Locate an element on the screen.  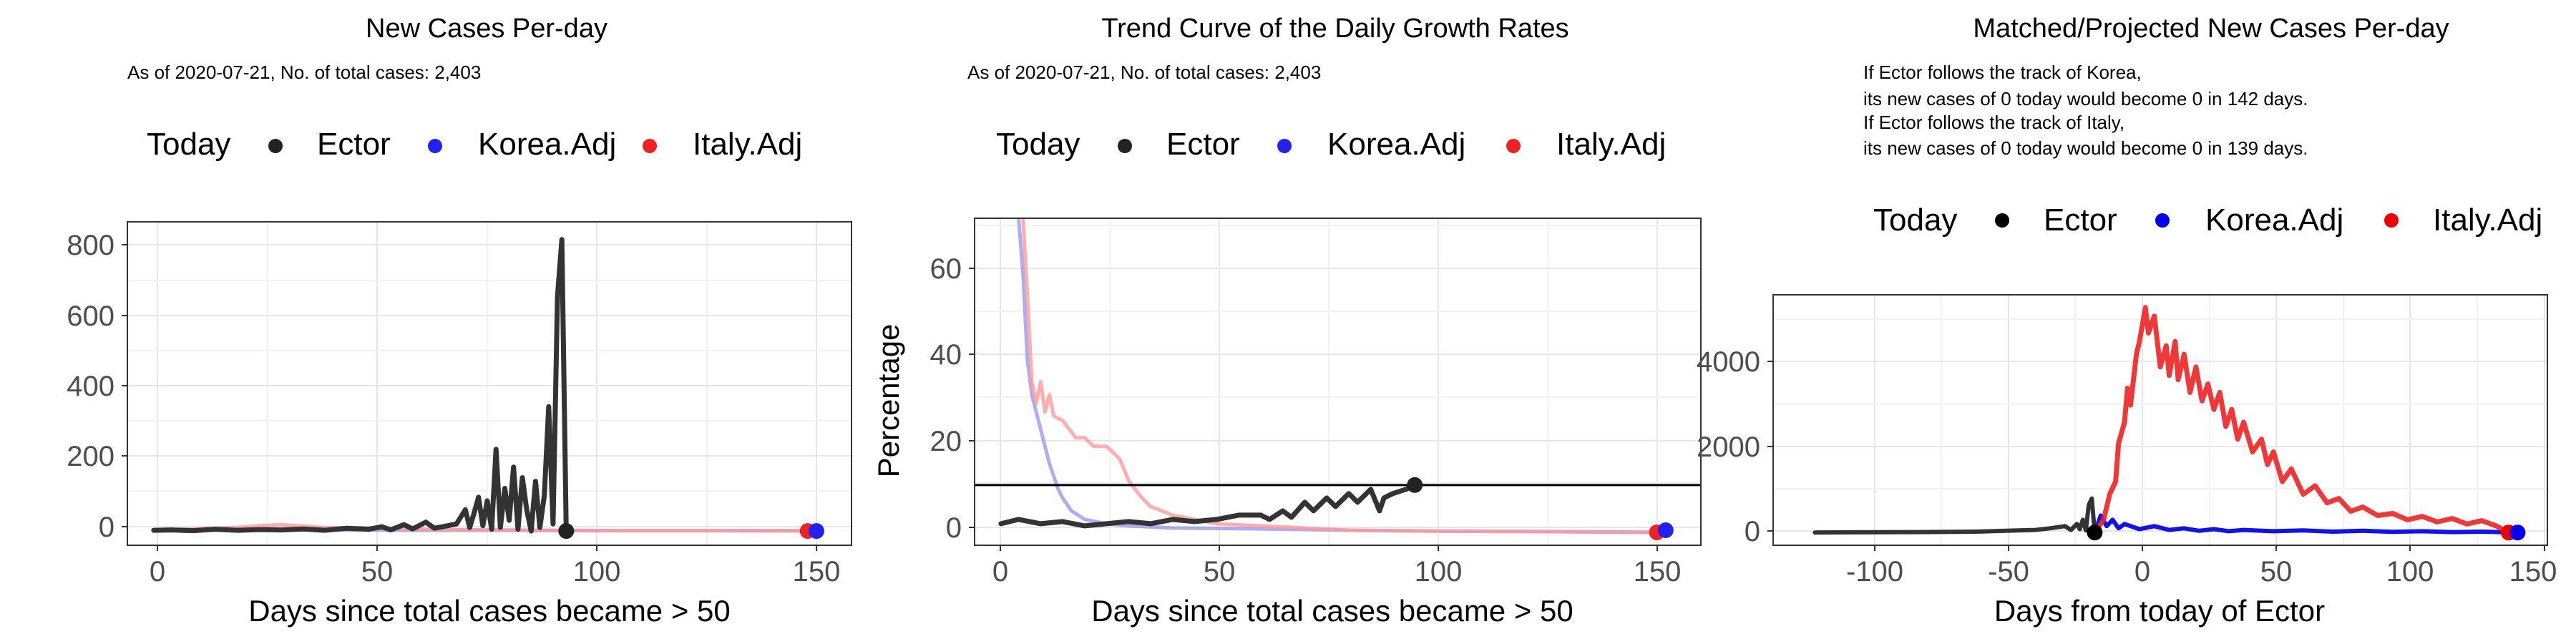
chart-title: Trend Curve of the Daily Growth Rates is located at coordinates (1334, 29).